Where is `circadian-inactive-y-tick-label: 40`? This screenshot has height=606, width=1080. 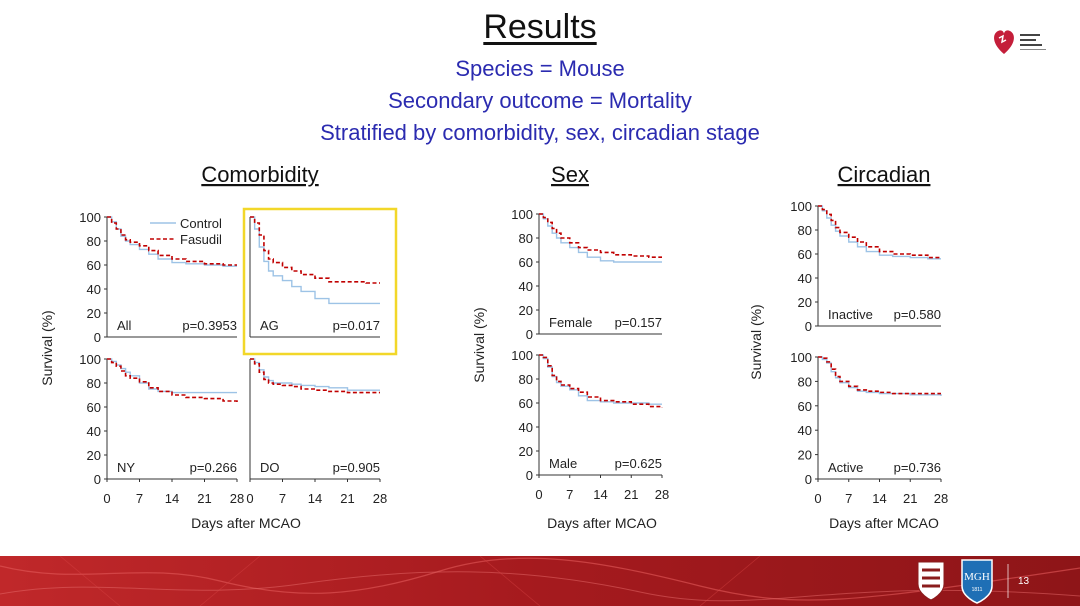 circadian-inactive-y-tick-label: 40 is located at coordinates (805, 278).